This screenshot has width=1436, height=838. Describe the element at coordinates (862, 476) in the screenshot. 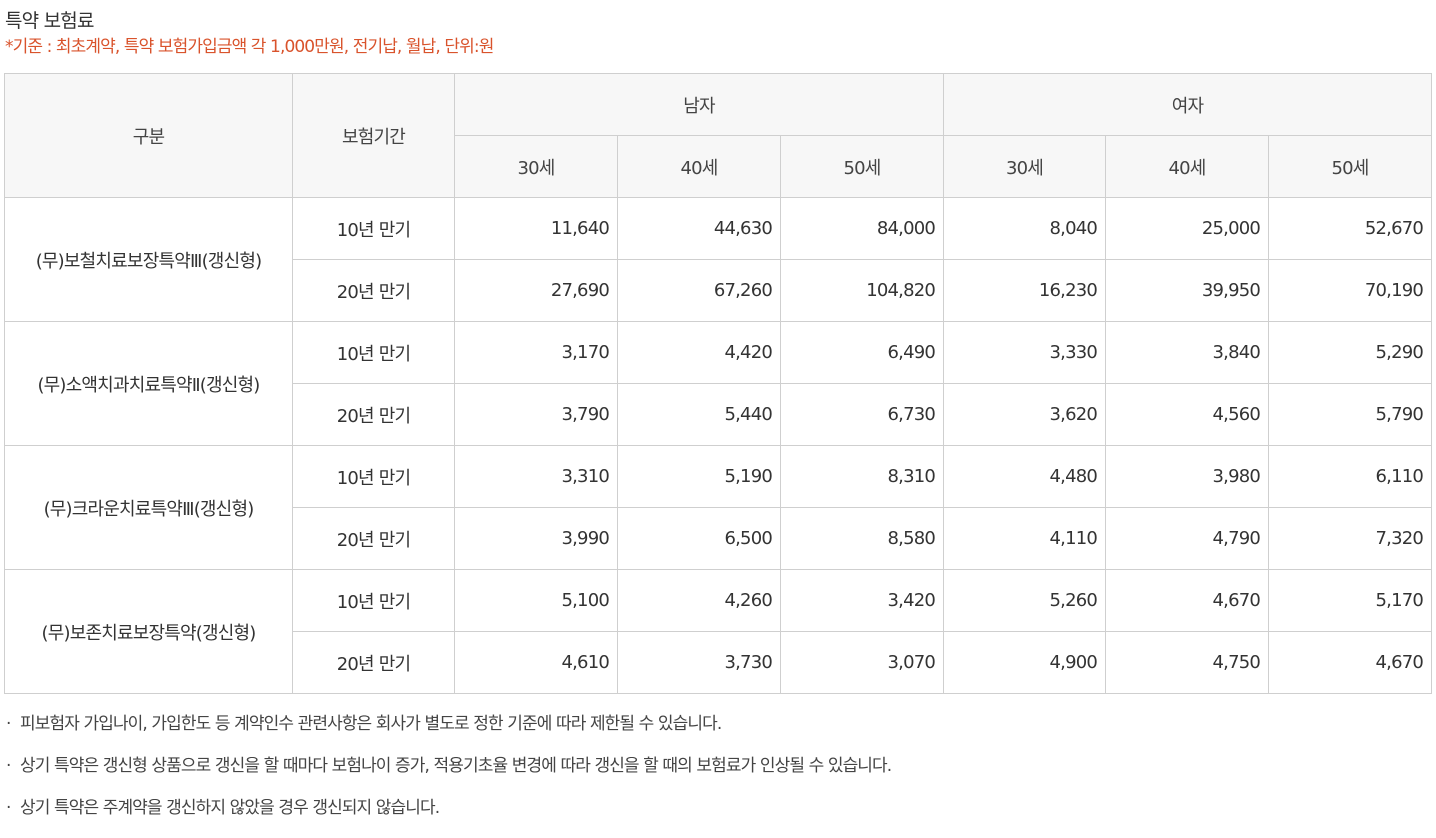

I see `premium-cell: 8,310` at that location.